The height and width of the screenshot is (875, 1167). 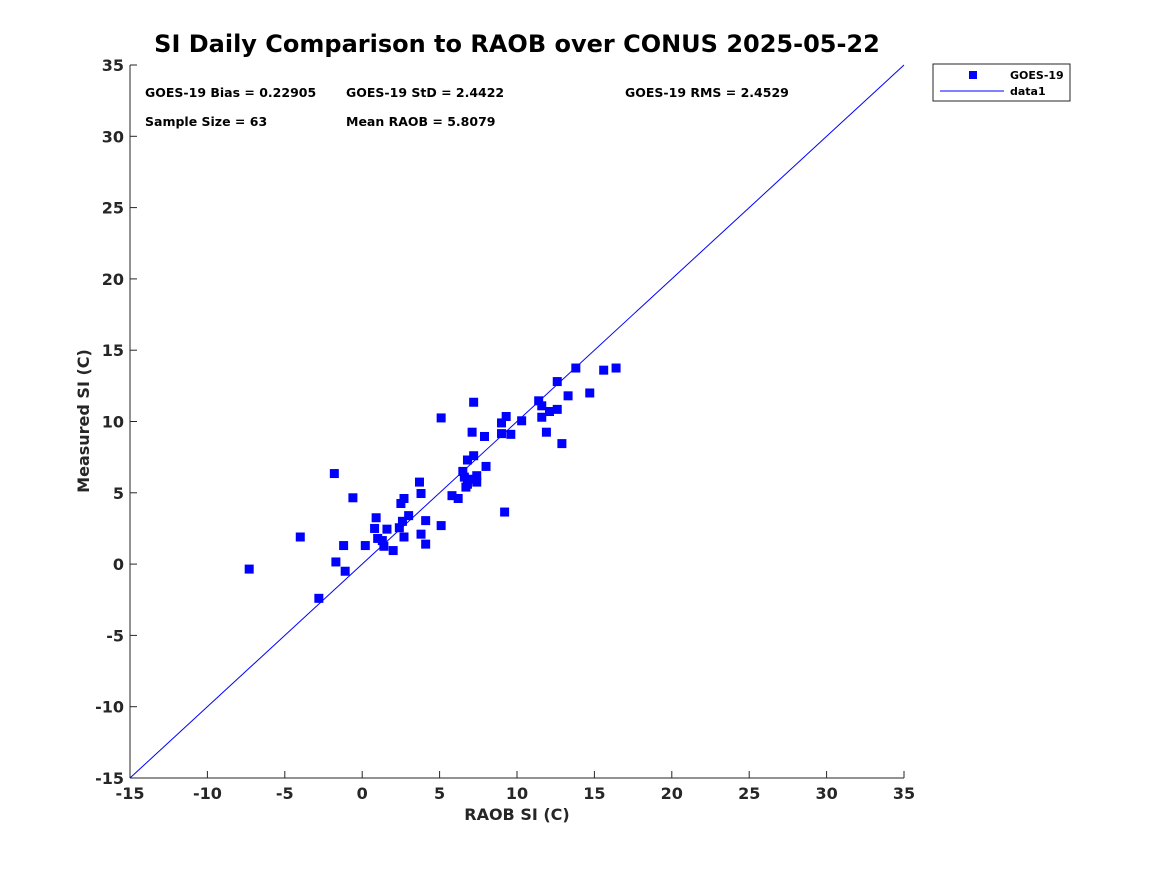 I want to click on legend-box, so click(x=1001, y=82).